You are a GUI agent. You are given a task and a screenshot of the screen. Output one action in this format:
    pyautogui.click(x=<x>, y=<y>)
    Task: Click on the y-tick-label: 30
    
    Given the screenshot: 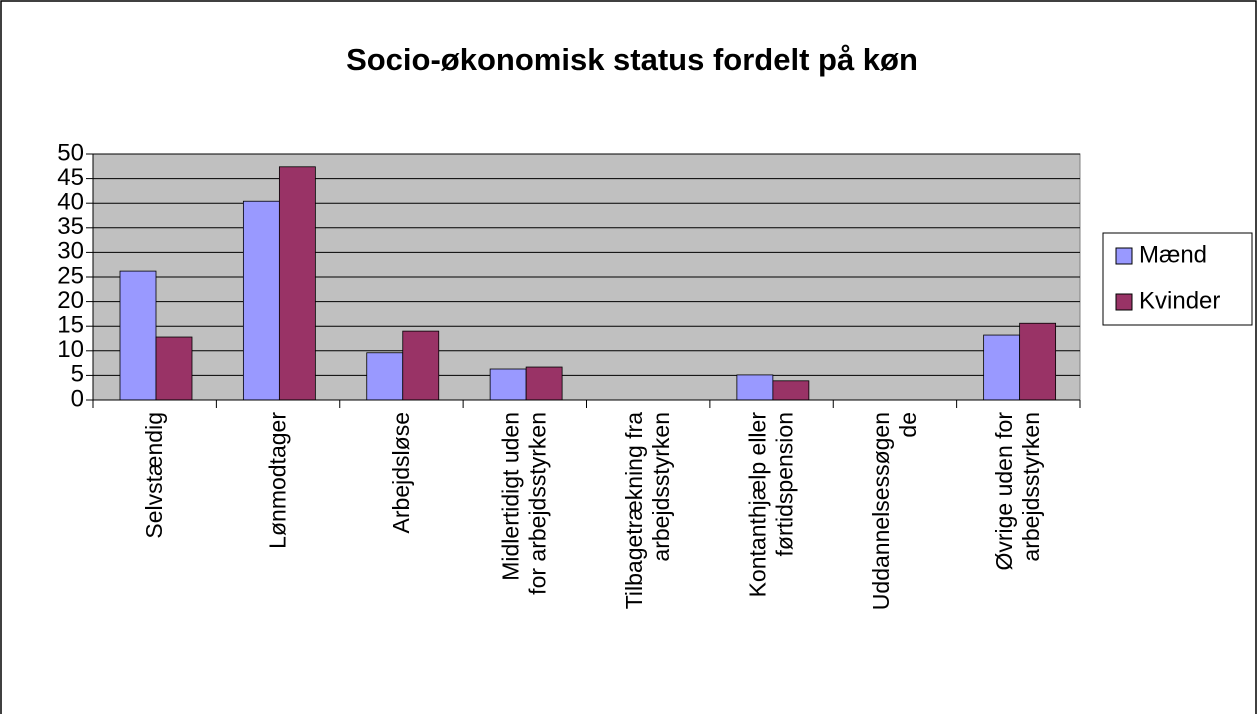 What is the action you would take?
    pyautogui.click(x=70, y=251)
    